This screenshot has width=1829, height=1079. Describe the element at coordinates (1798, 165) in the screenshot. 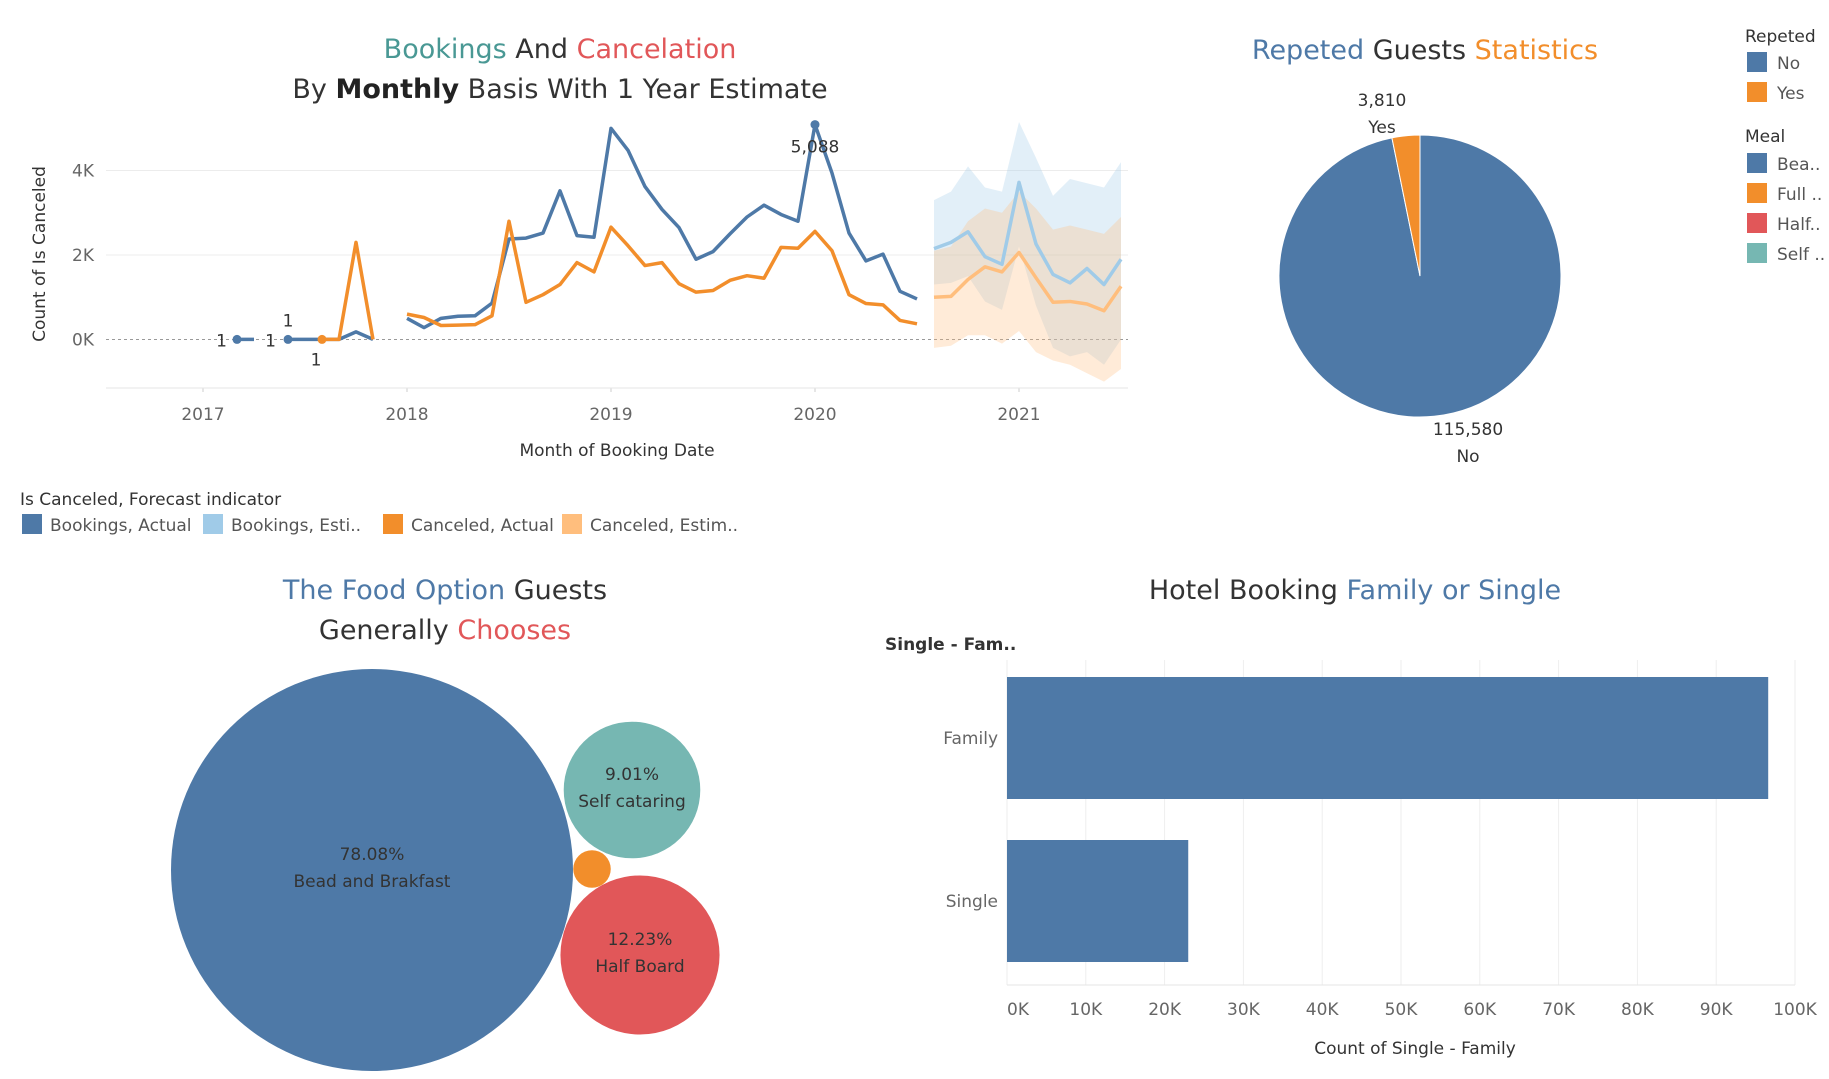

I see `legend-label: Bea..` at that location.